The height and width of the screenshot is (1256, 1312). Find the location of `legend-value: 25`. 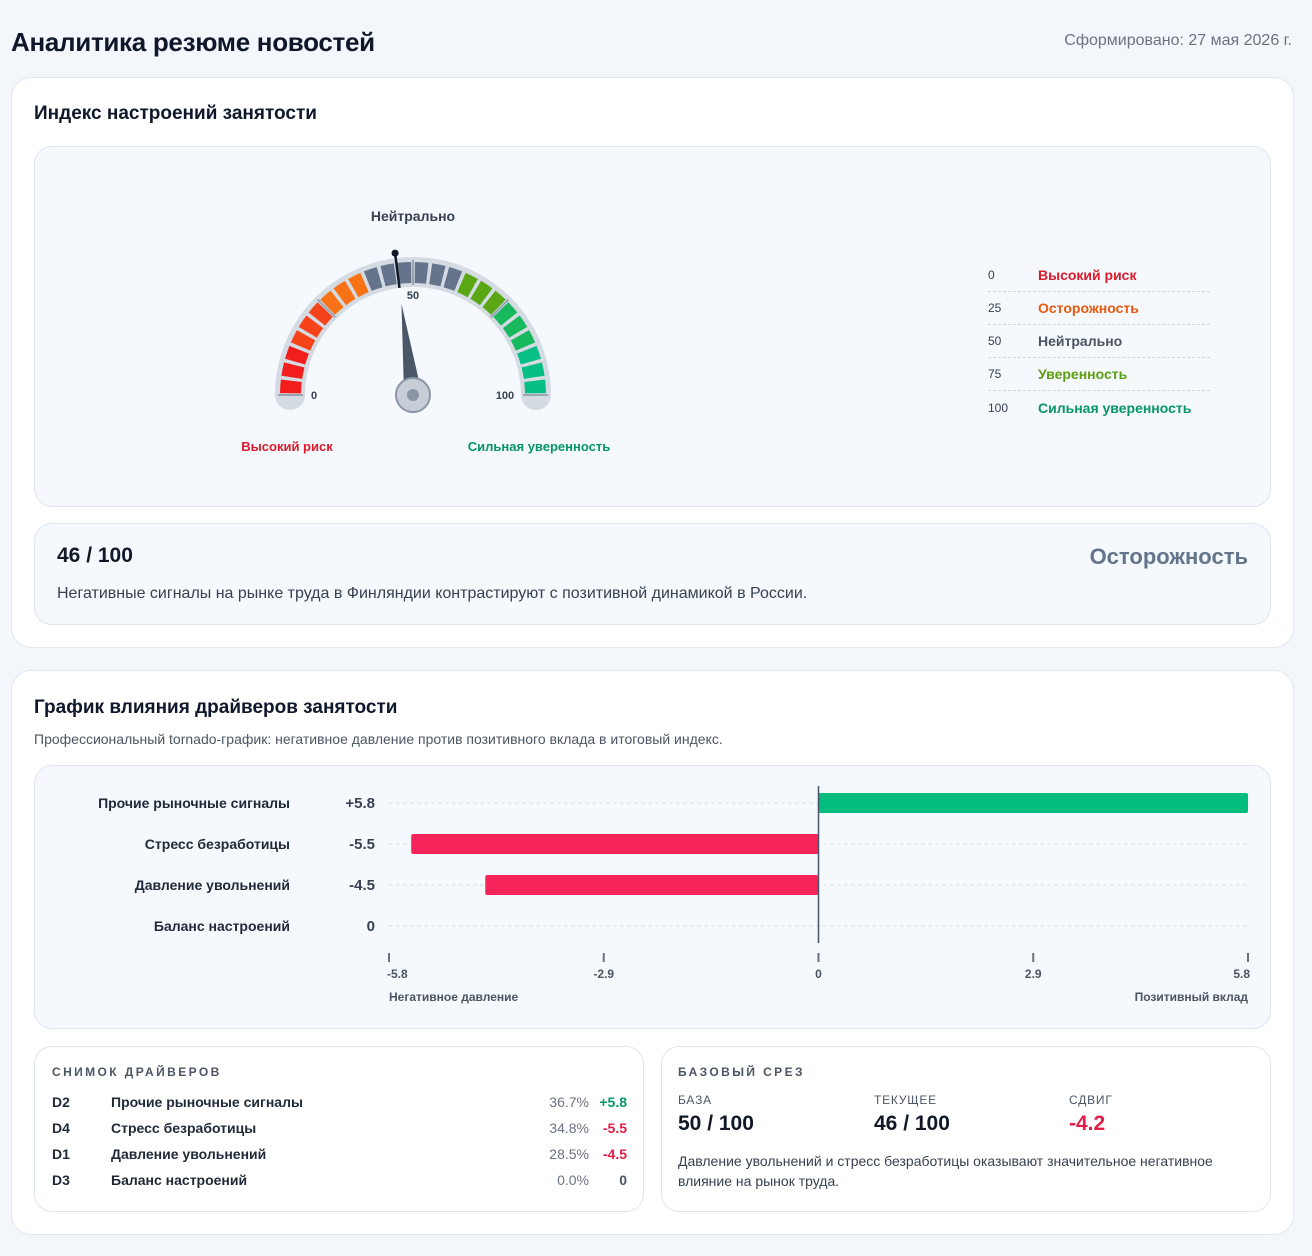

legend-value: 25 is located at coordinates (995, 308).